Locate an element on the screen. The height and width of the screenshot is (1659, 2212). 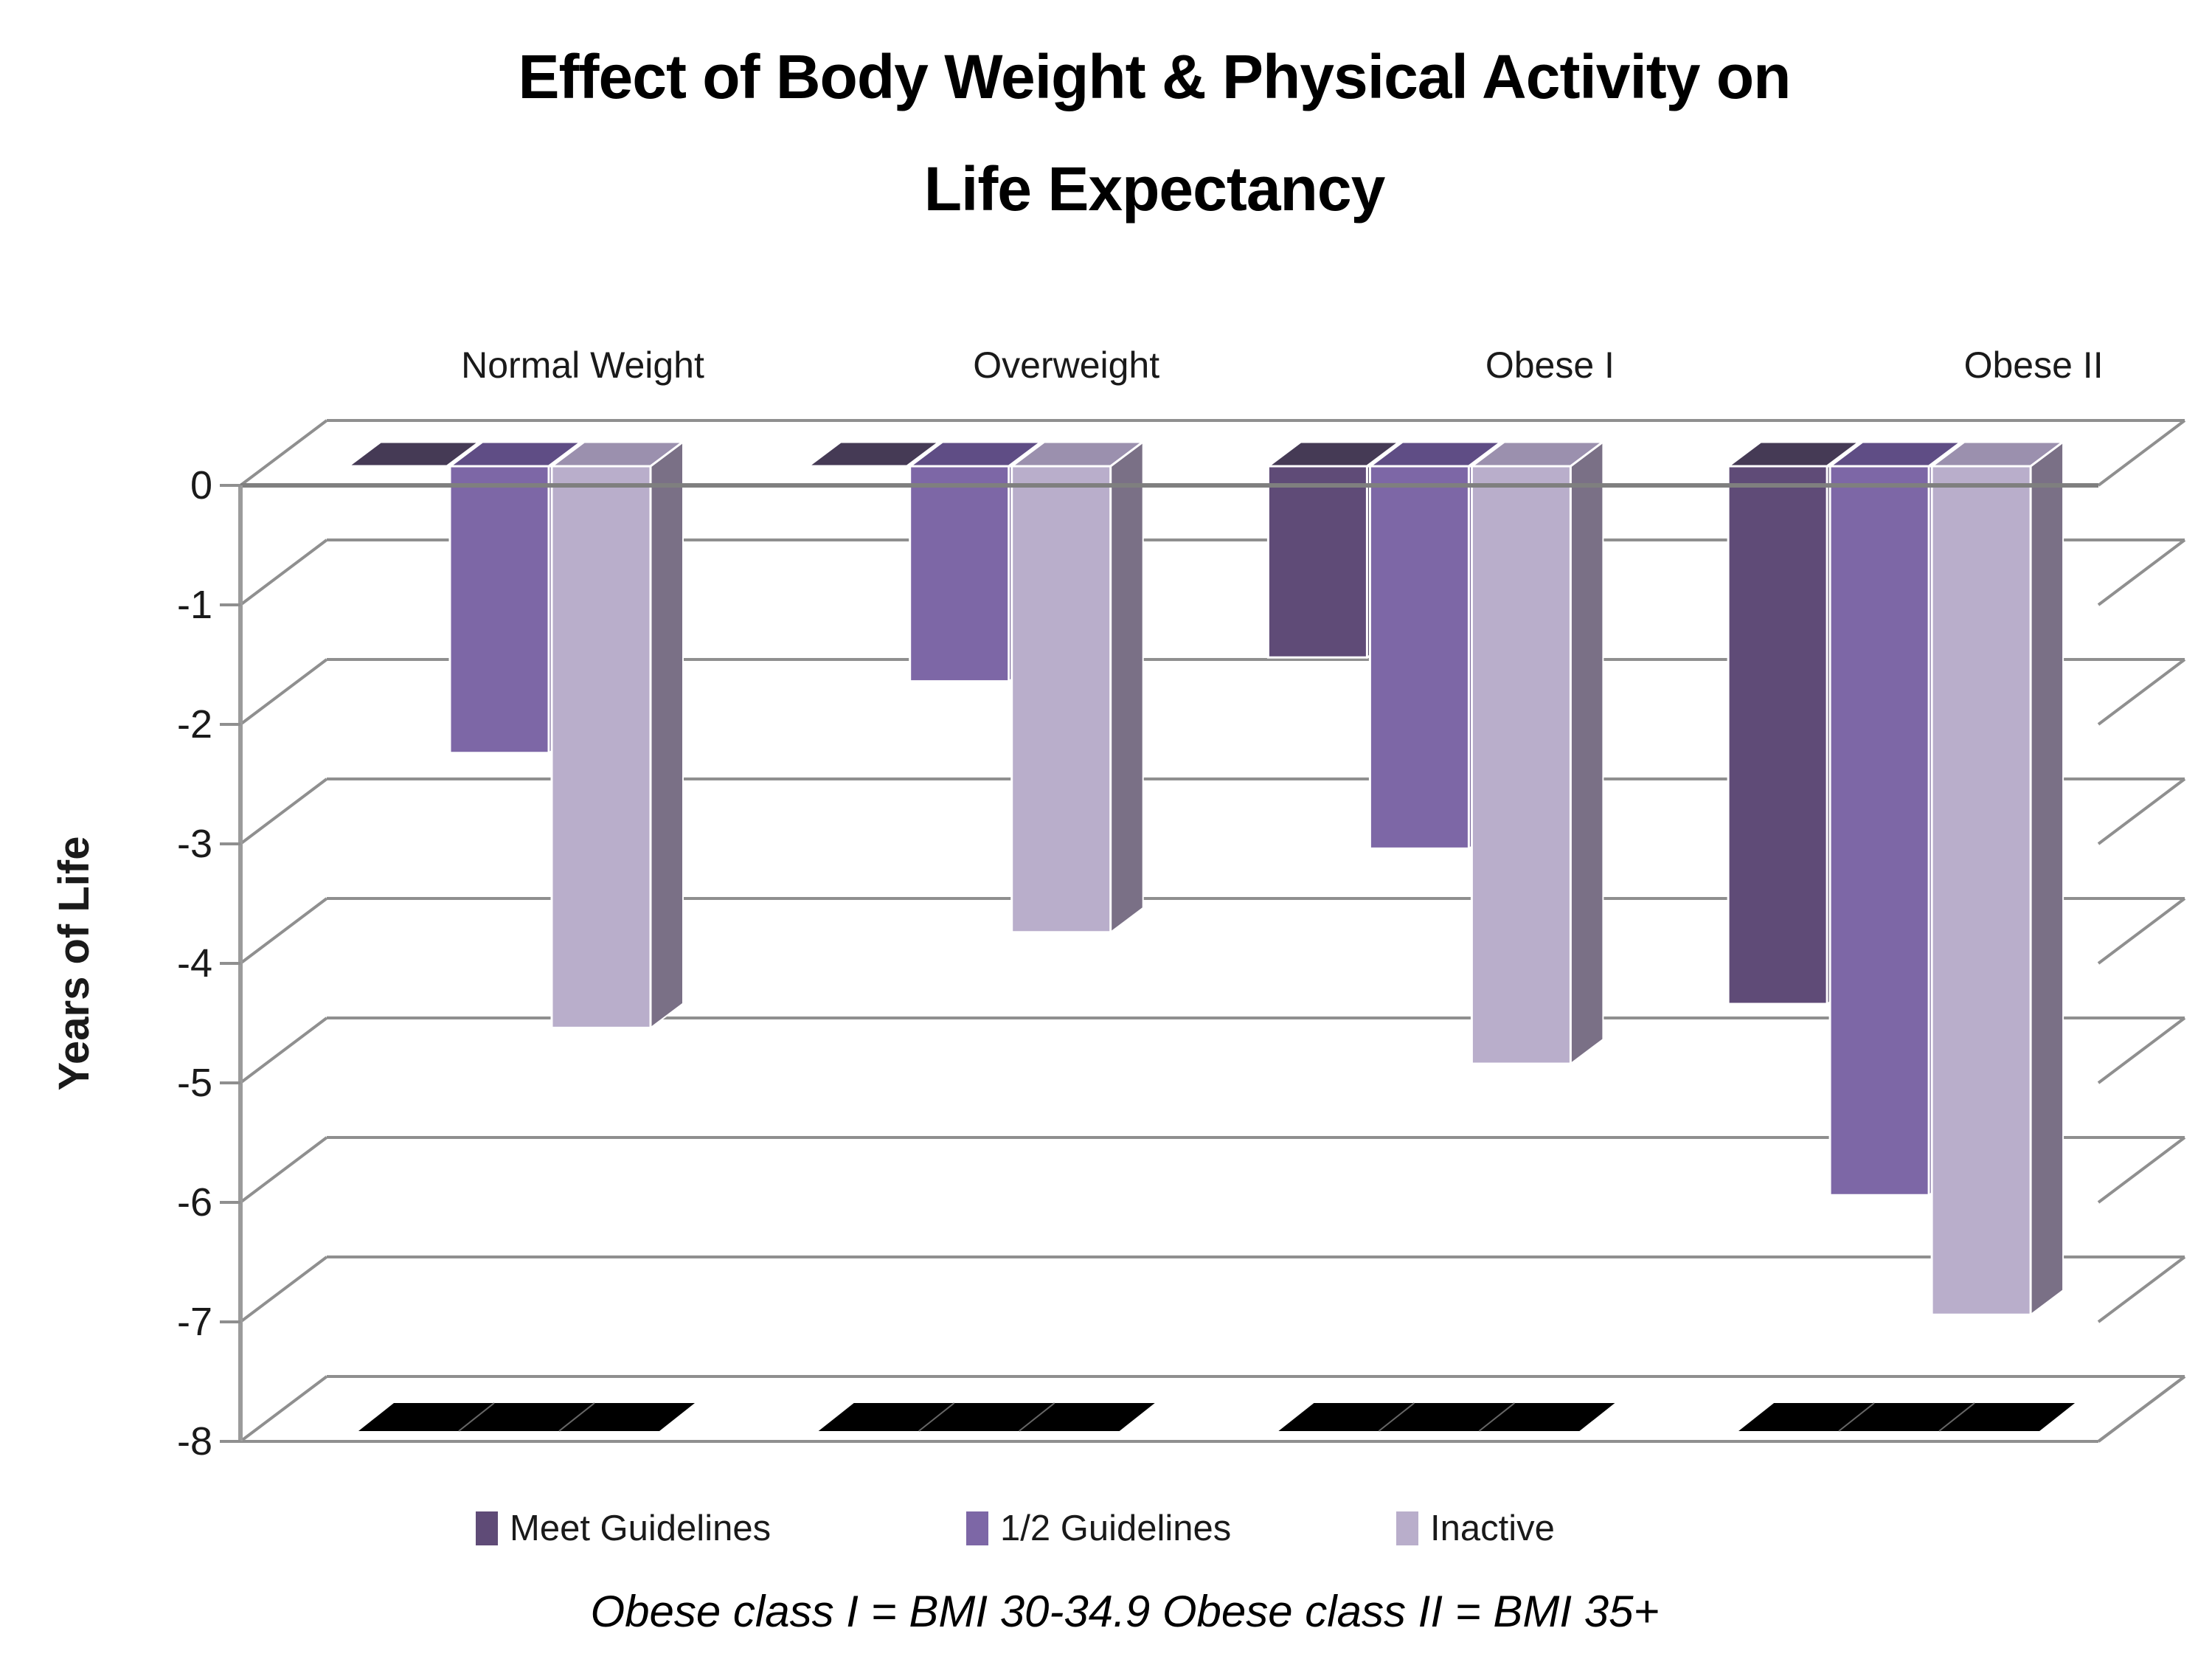
y-tick-label: -2 is located at coordinates (195, 724).